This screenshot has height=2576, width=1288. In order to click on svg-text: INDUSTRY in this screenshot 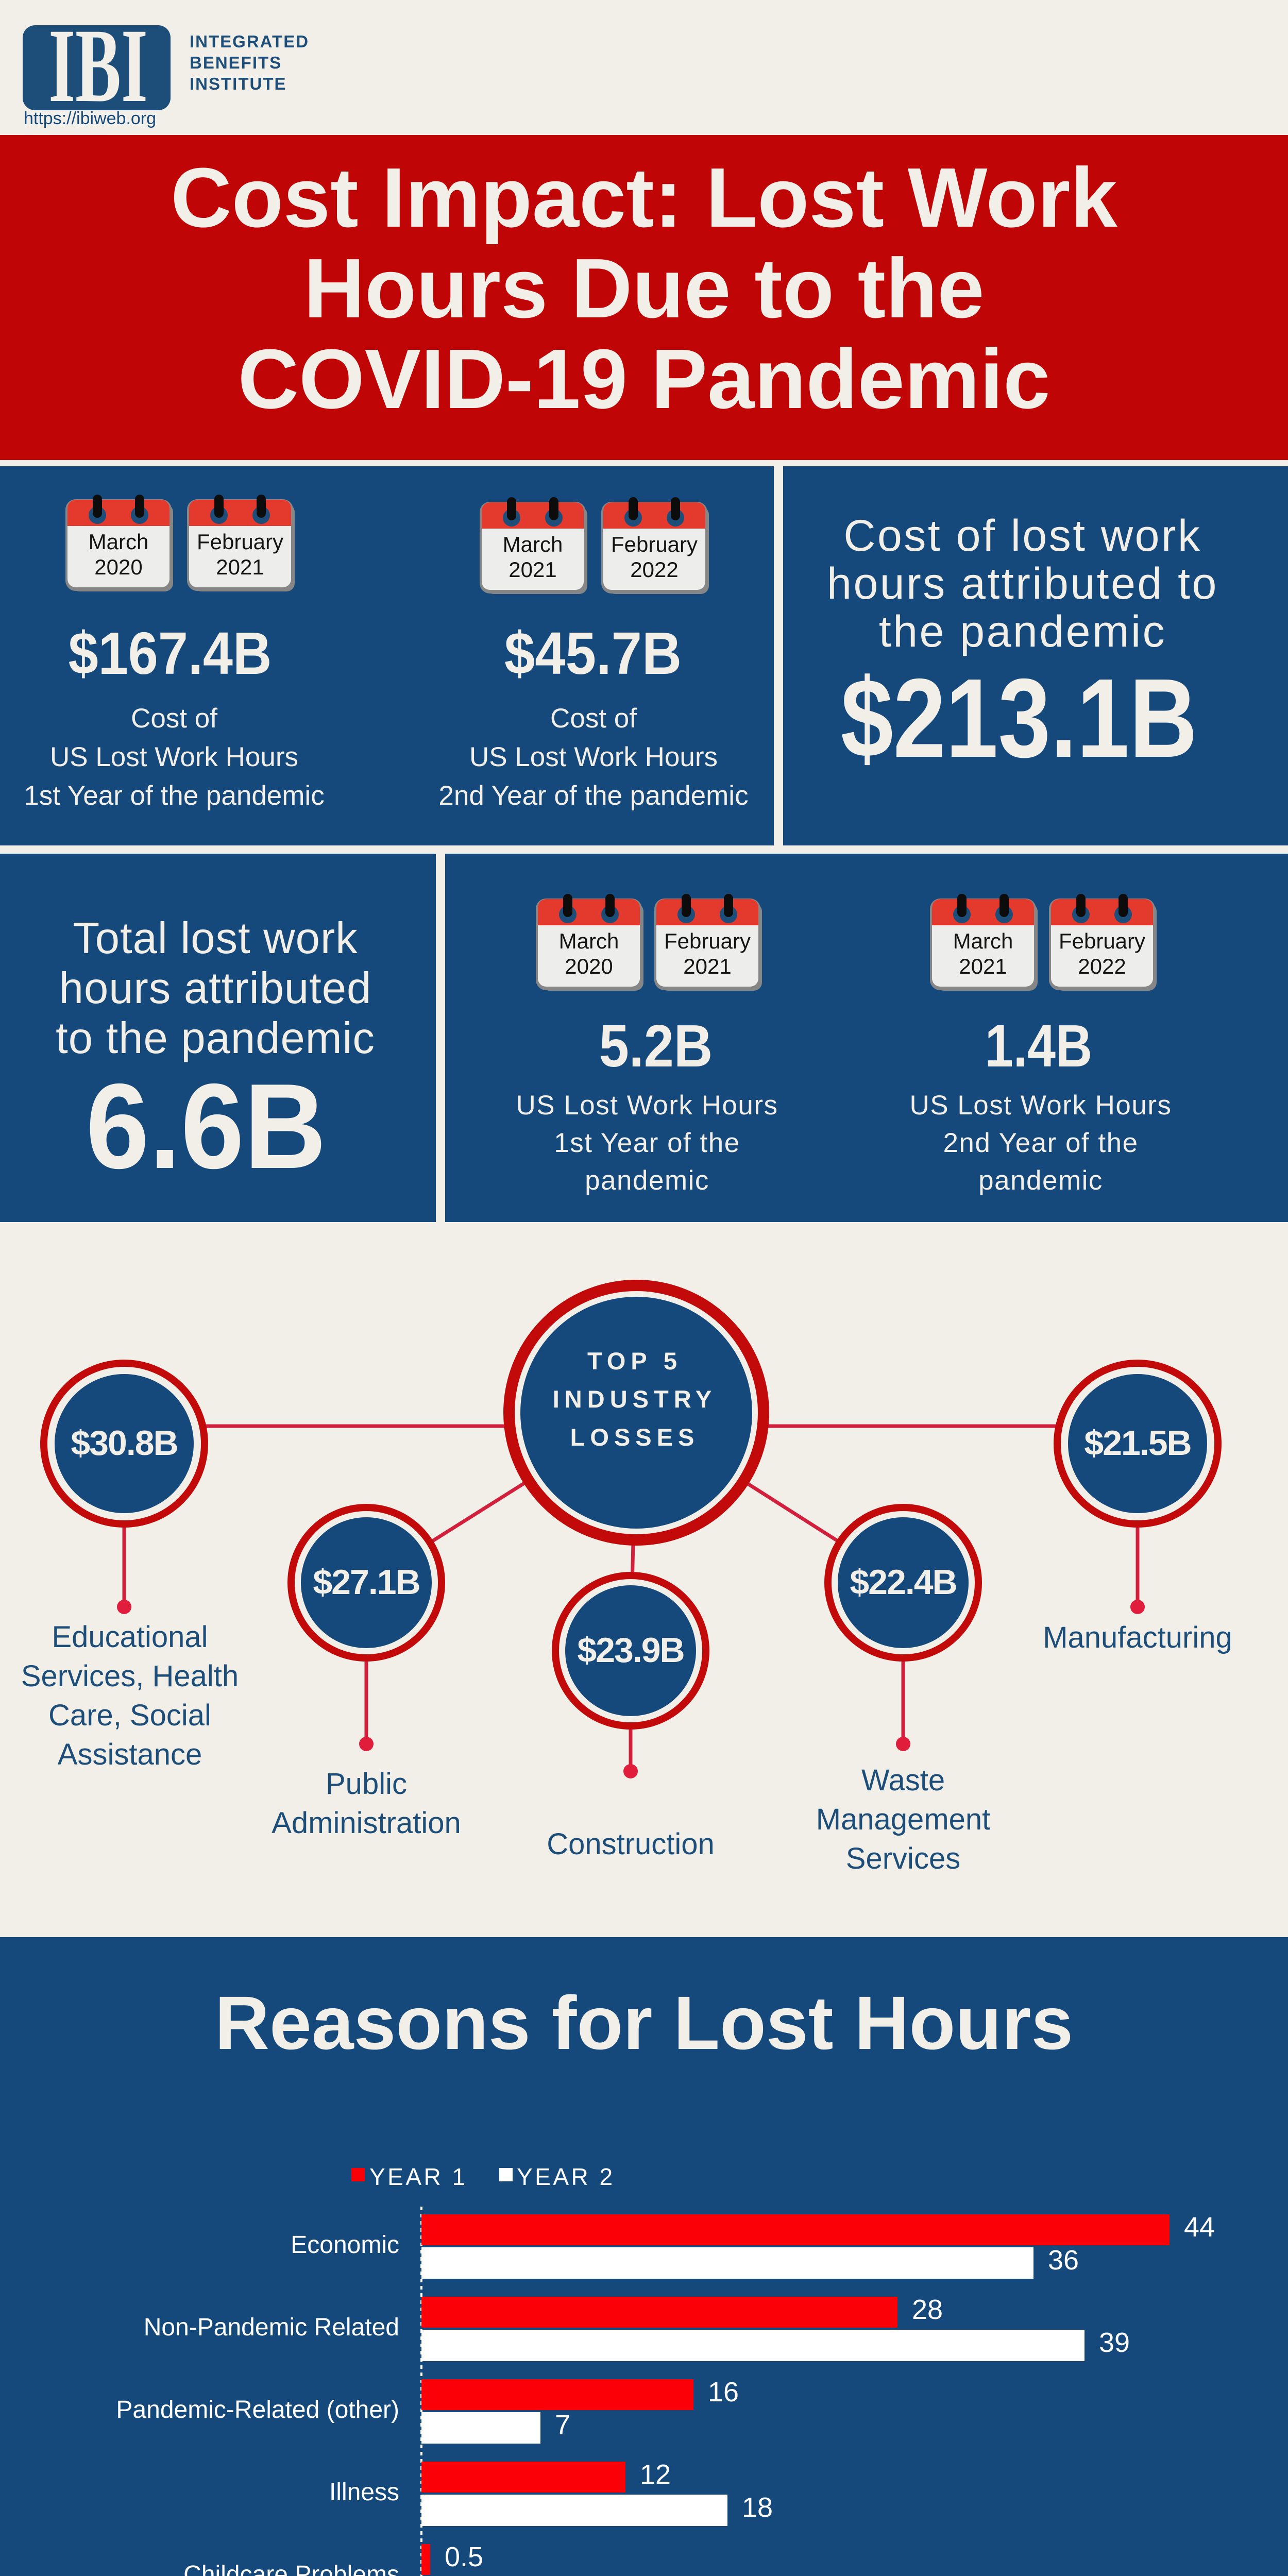, I will do `click(635, 1399)`.